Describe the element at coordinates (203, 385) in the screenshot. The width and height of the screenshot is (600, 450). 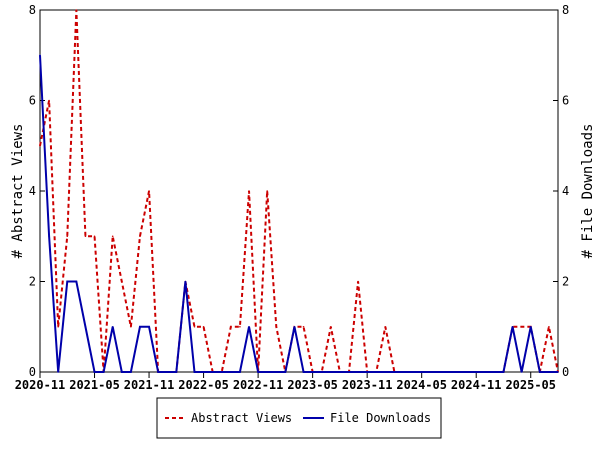
I see `x-tick-label: 2022-05` at that location.